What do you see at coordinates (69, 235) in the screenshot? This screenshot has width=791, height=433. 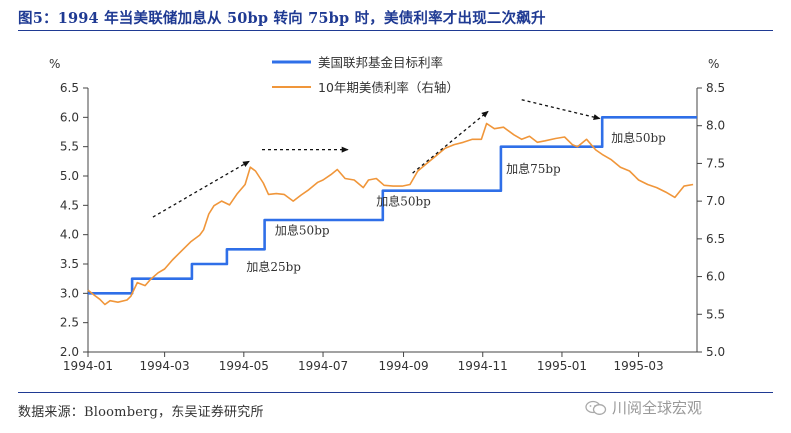 I see `y-left-tick-label: 4.0` at bounding box center [69, 235].